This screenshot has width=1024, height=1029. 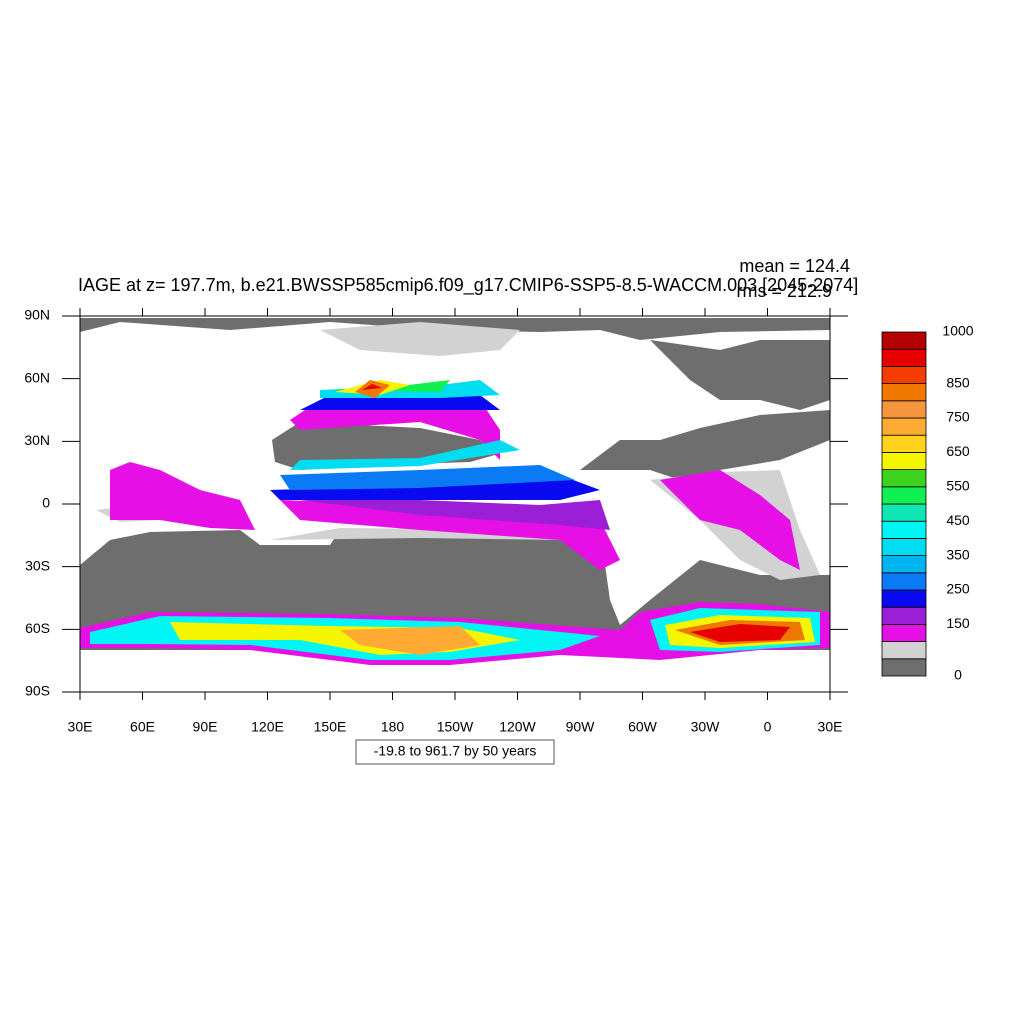 I want to click on range-box, so click(x=455, y=752).